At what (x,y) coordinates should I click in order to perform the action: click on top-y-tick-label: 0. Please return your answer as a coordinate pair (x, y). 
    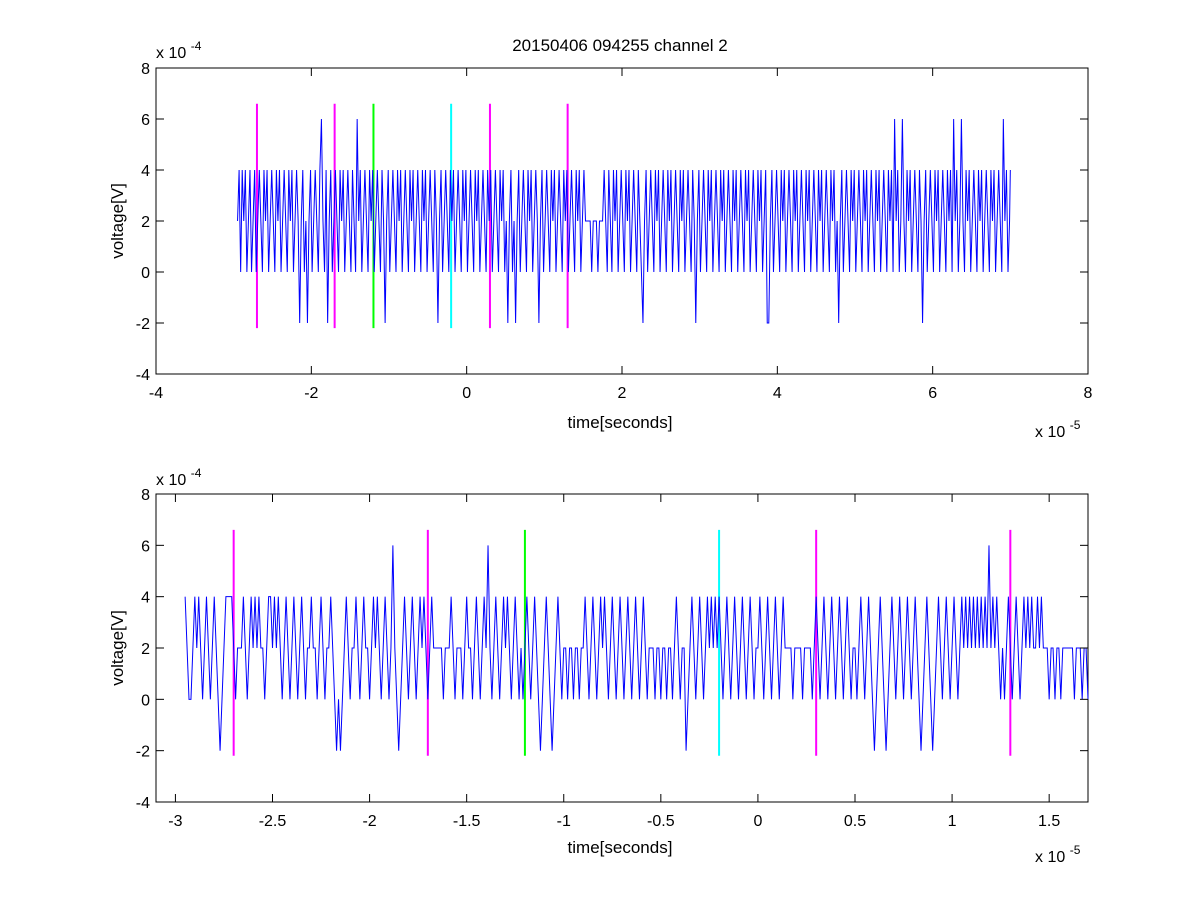
    Looking at the image, I should click on (145, 273).